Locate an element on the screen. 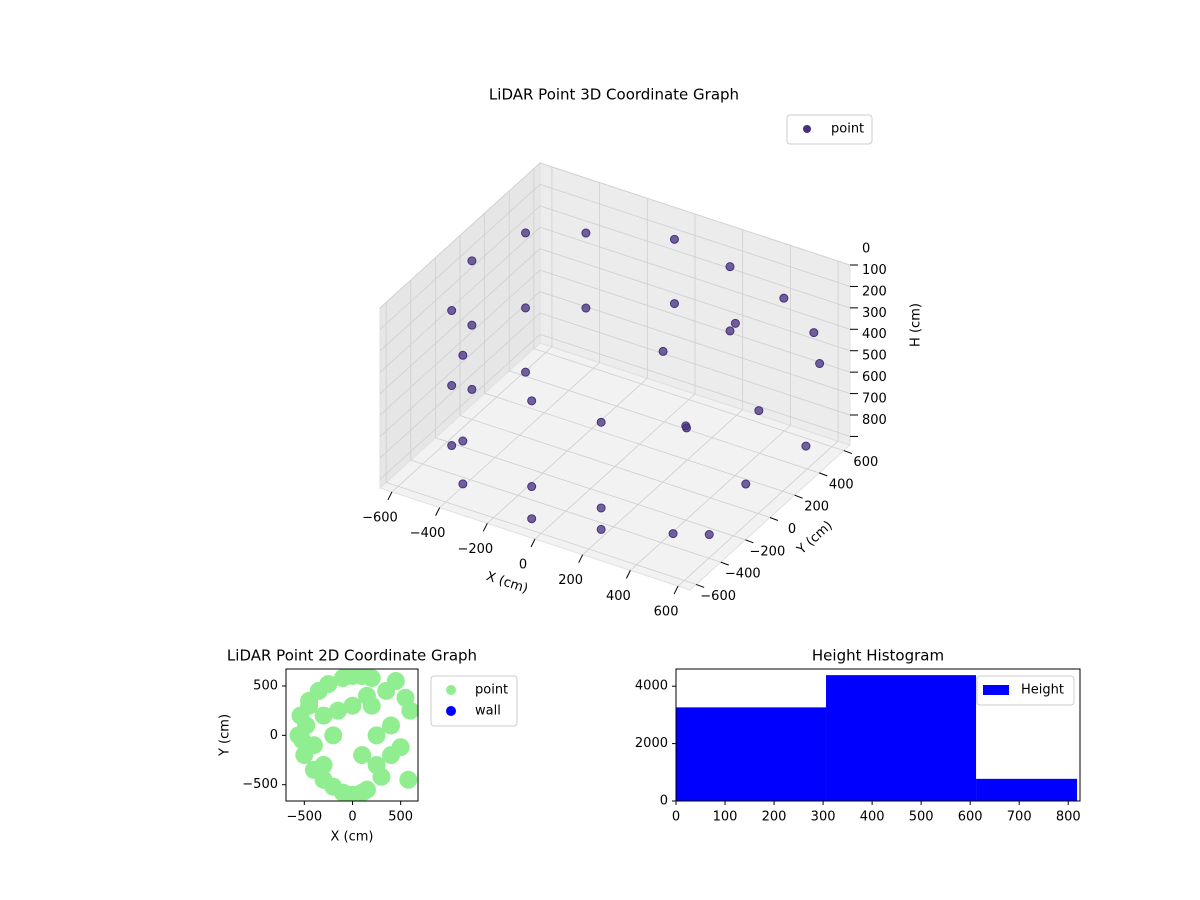 Image resolution: width=1200 pixels, height=900 pixels. y-tick-label: −200 is located at coordinates (768, 551).